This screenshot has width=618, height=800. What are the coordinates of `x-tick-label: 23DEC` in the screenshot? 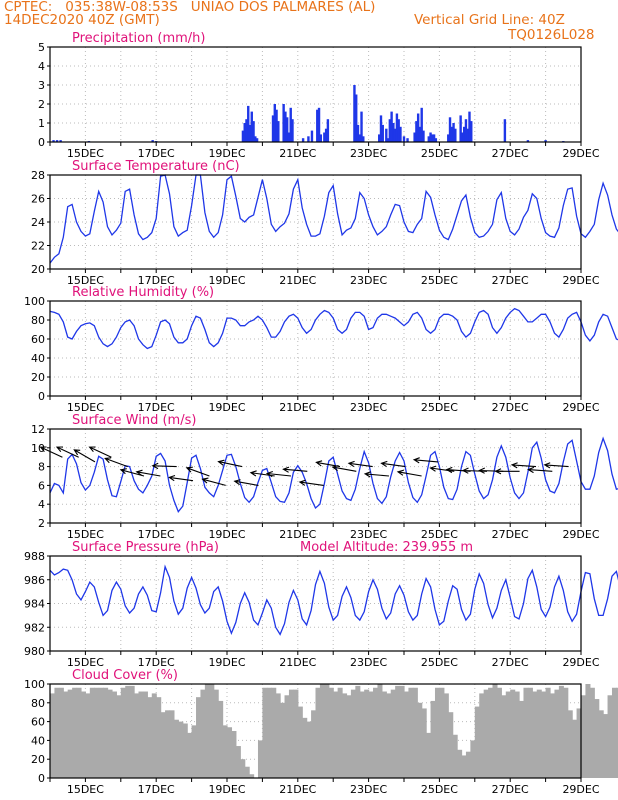 It's located at (368, 789).